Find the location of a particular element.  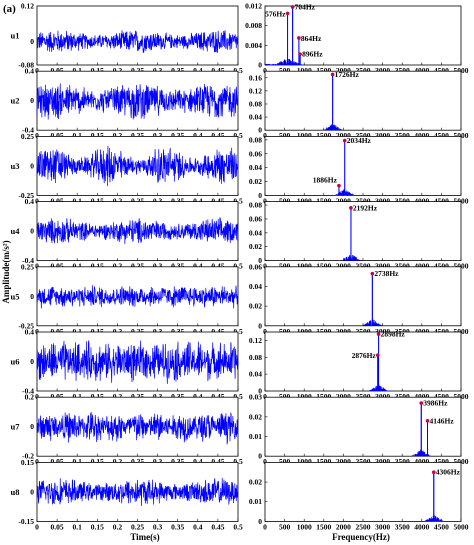

peak-annotation: 2898Hz is located at coordinates (393, 334).